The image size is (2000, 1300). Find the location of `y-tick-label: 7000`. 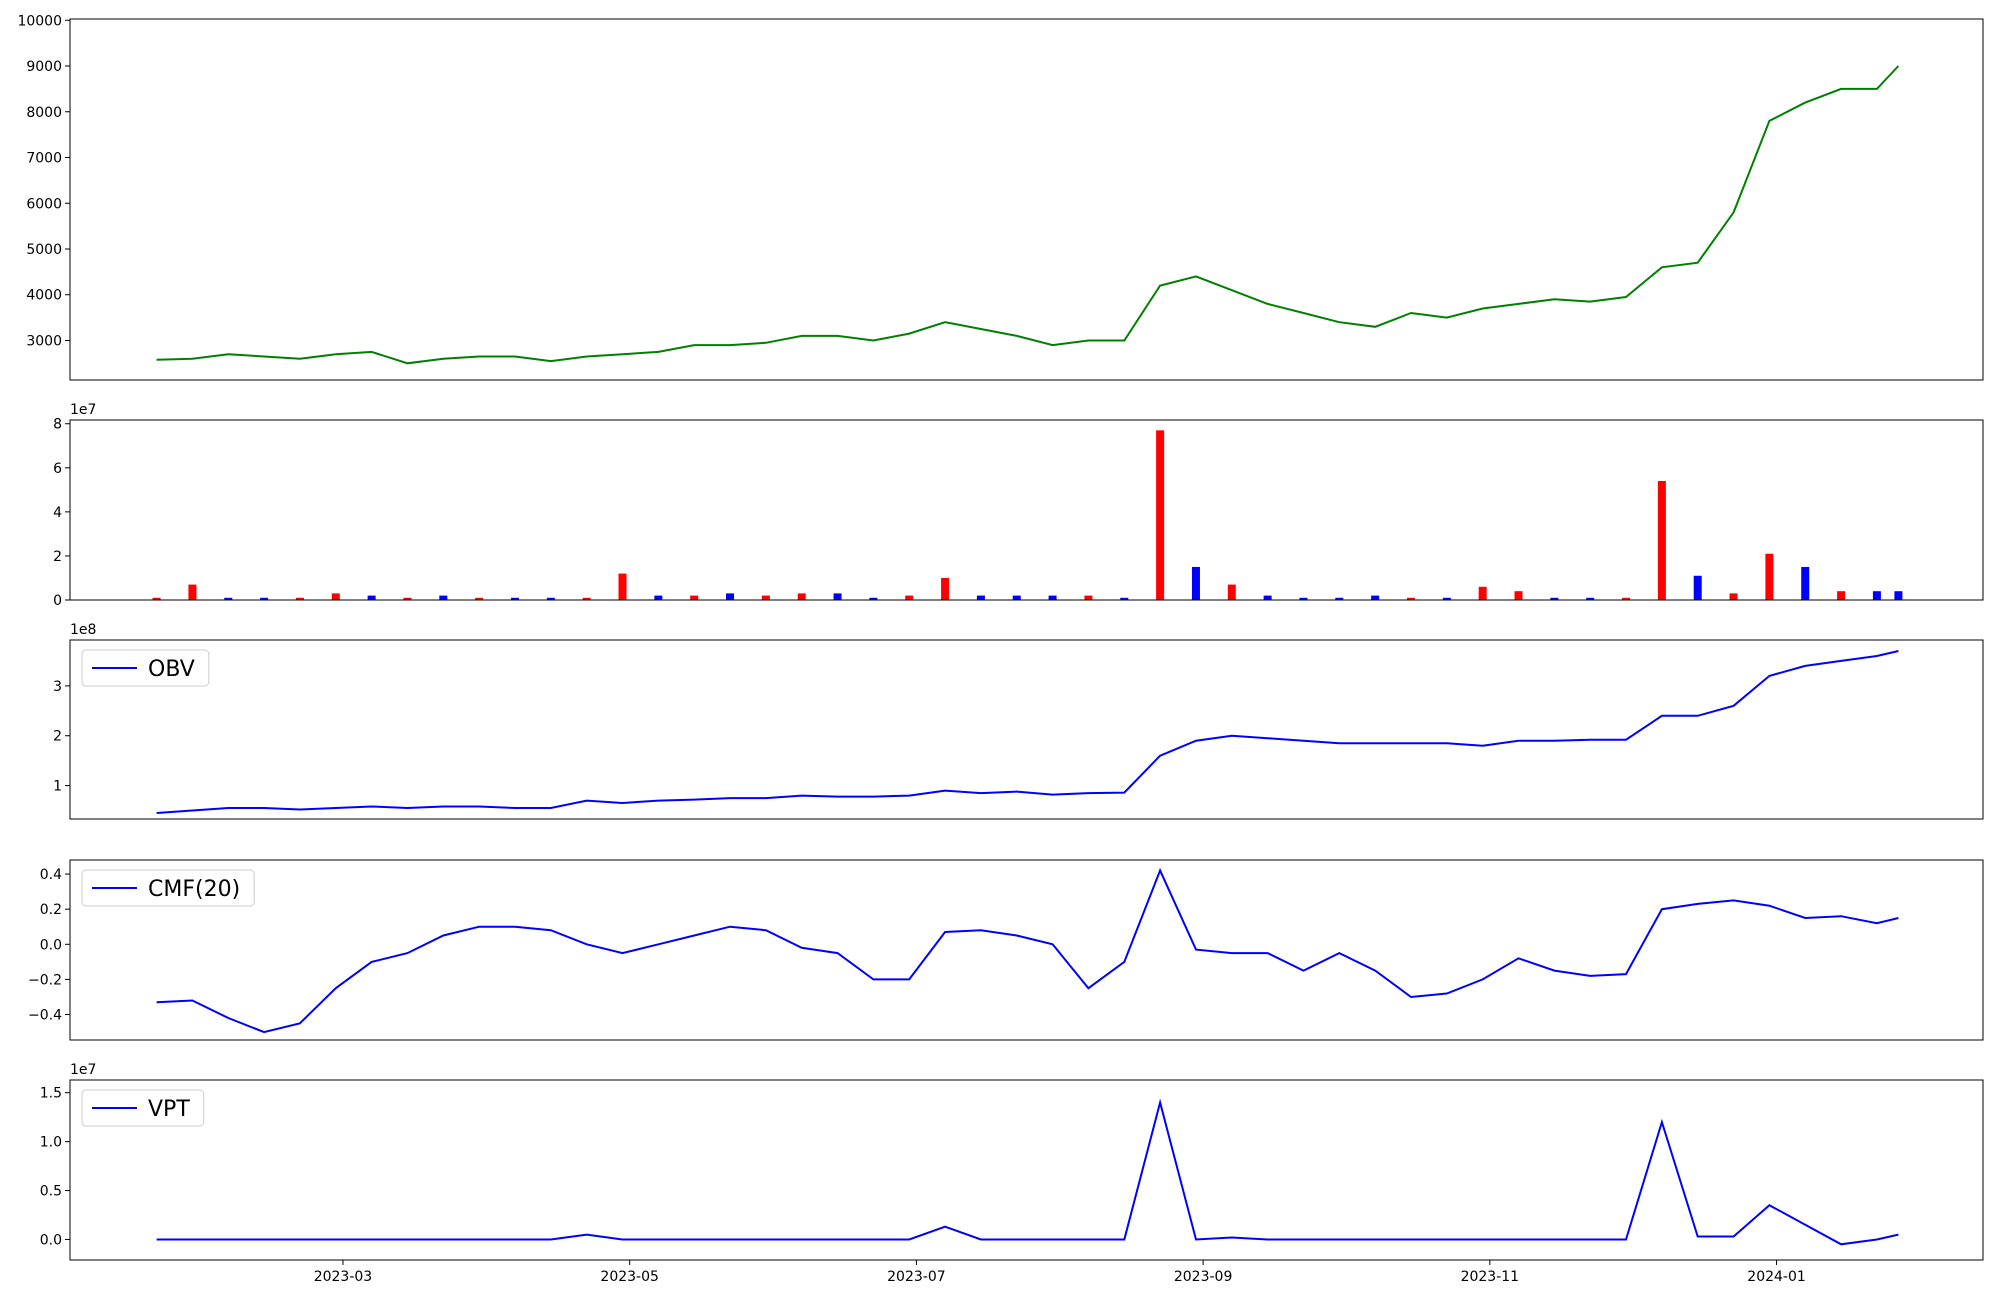

y-tick-label: 7000 is located at coordinates (44, 159).